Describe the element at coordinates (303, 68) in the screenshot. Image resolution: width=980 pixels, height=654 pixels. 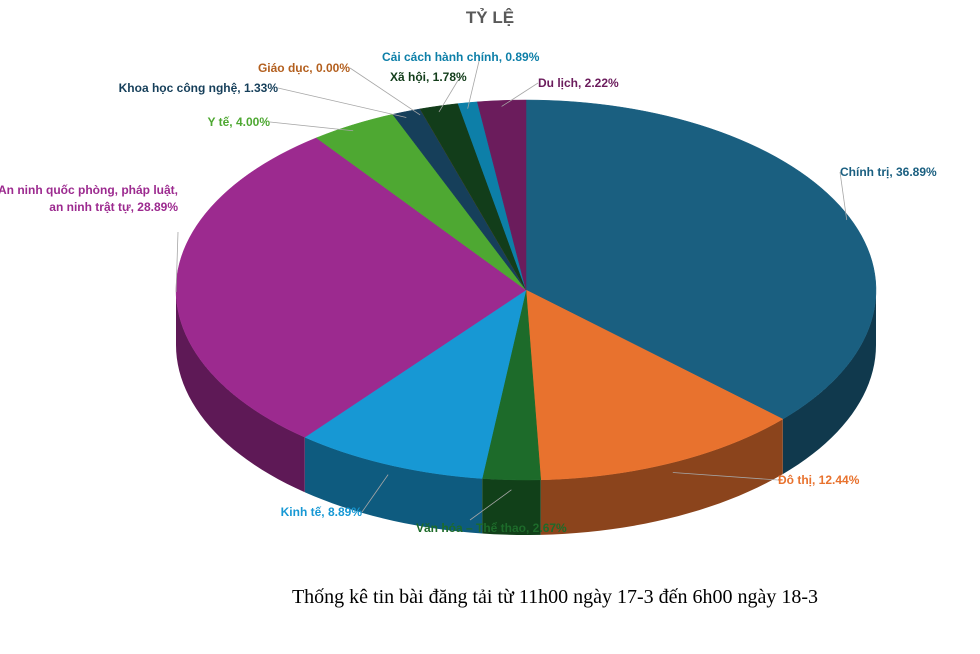
I see `data-label: Giáo dục, 0.00%` at that location.